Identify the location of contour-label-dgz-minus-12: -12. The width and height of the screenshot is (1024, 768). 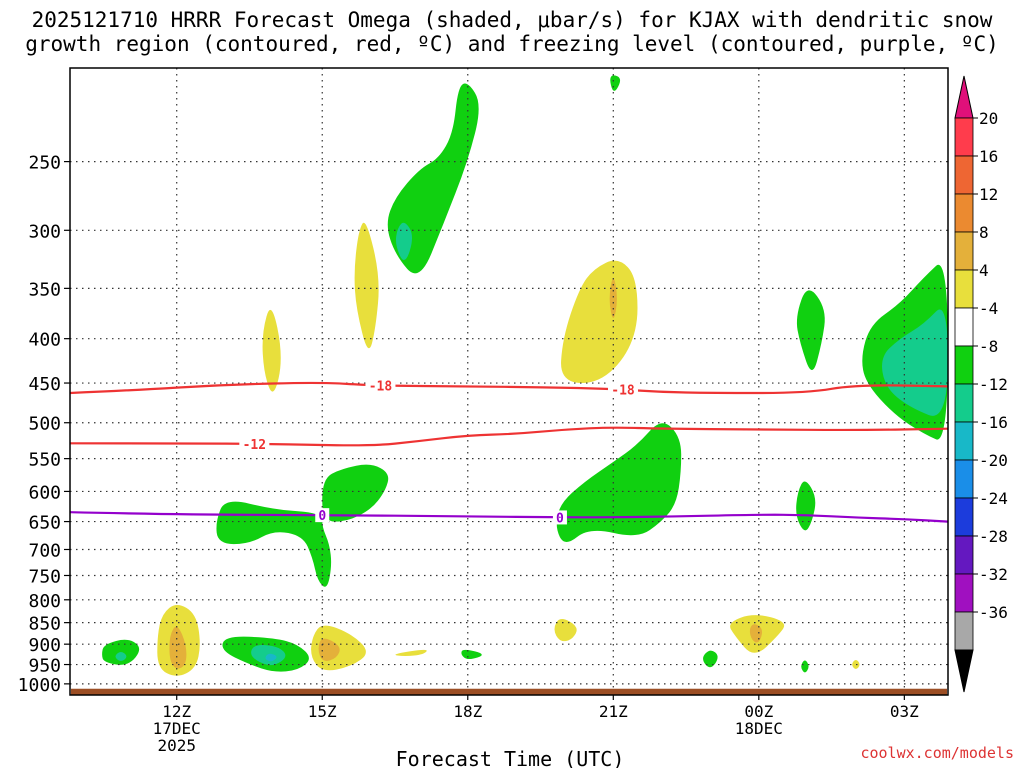
(254, 445).